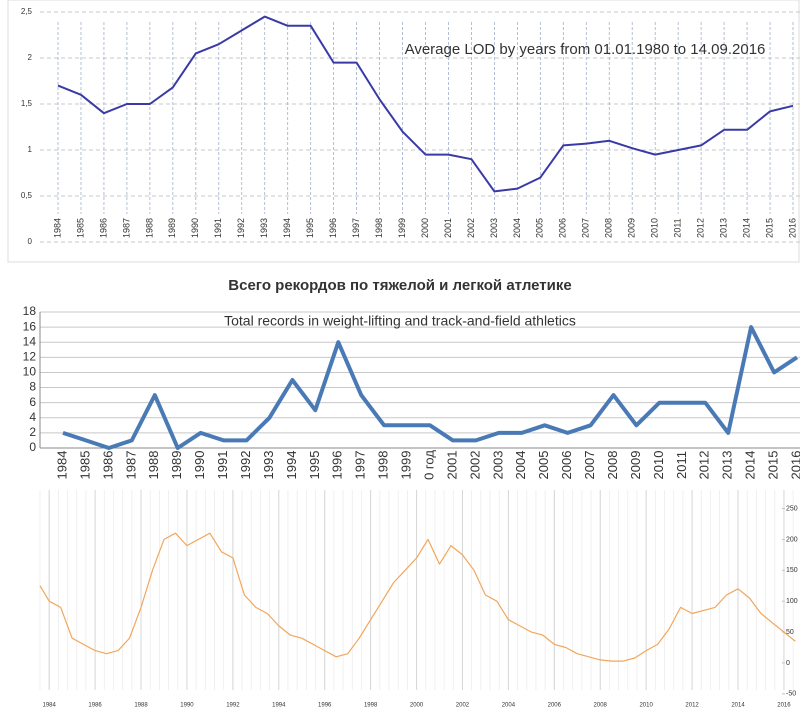  What do you see at coordinates (792, 570) in the screenshot?
I see `y-tick-label: 150` at bounding box center [792, 570].